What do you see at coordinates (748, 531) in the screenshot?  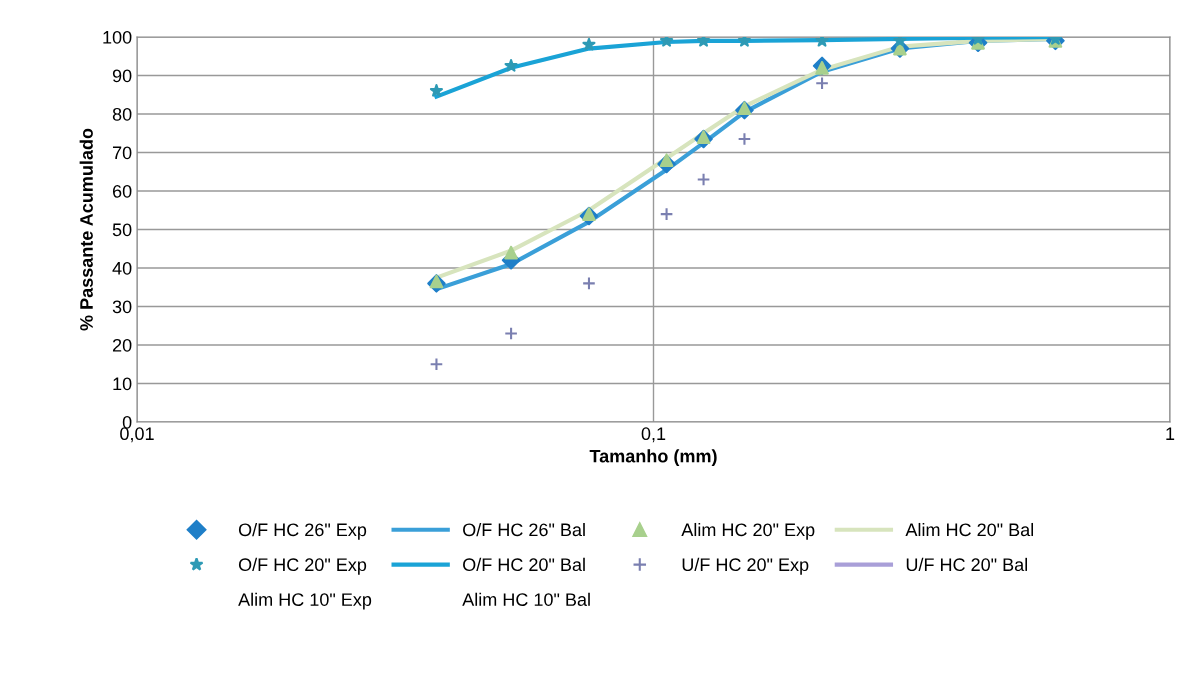 I see `legend-label: Alim HC 20" Exp` at bounding box center [748, 531].